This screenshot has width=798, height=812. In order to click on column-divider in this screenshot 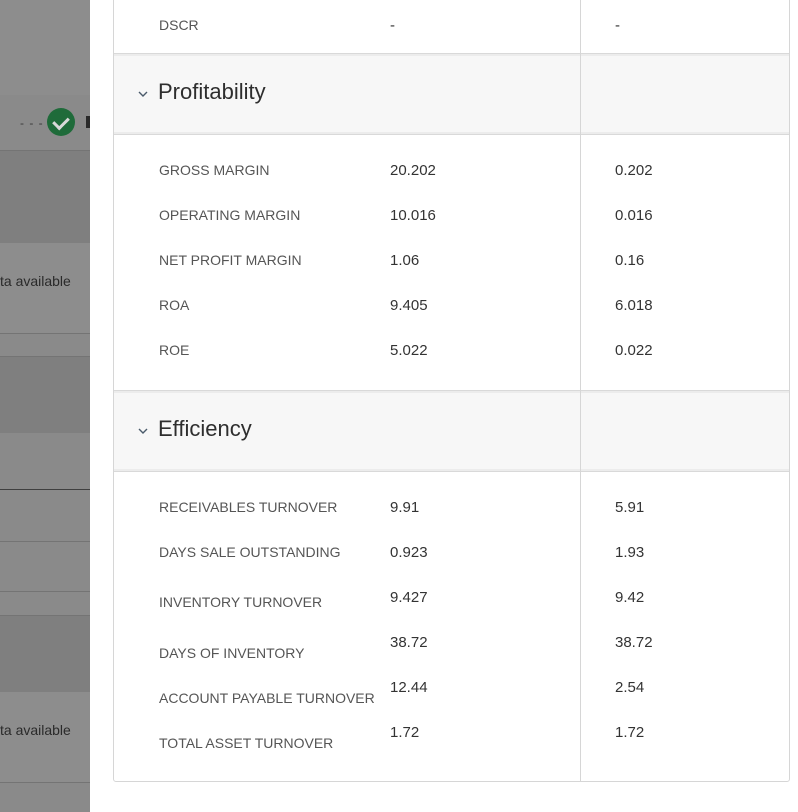, I will do `click(580, 390)`.